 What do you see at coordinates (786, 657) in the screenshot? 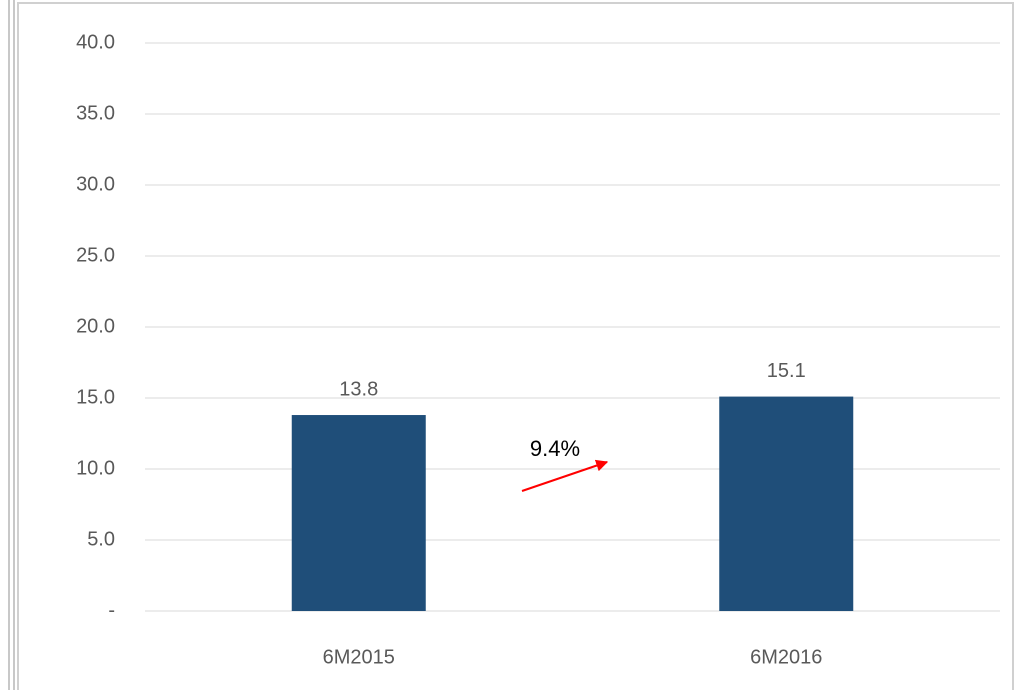
I see `x-tick-label: 6M2016` at bounding box center [786, 657].